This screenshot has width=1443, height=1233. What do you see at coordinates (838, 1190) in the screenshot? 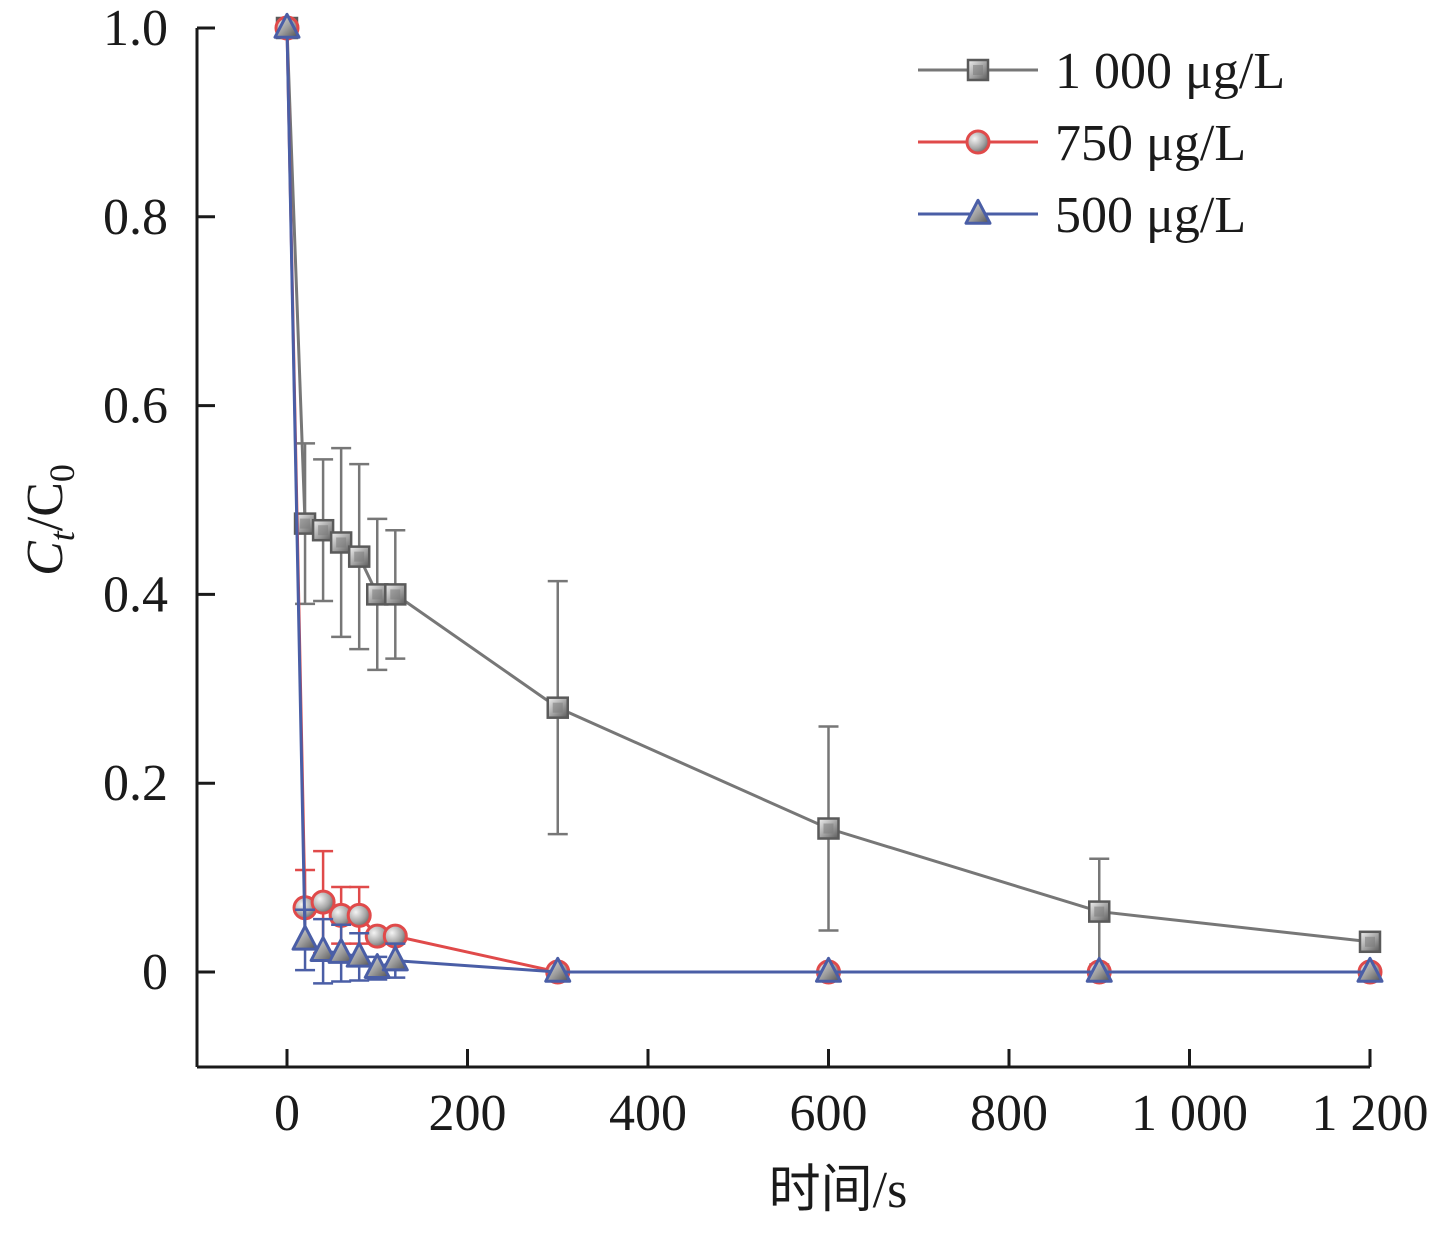
I see `x-axis-title: 时间/s` at bounding box center [838, 1190].